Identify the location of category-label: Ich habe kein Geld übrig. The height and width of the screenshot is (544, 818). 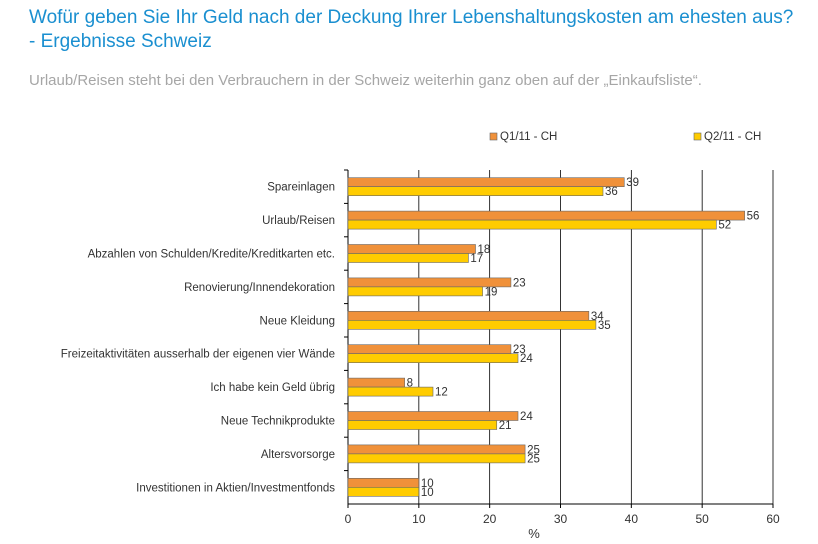
(272, 388).